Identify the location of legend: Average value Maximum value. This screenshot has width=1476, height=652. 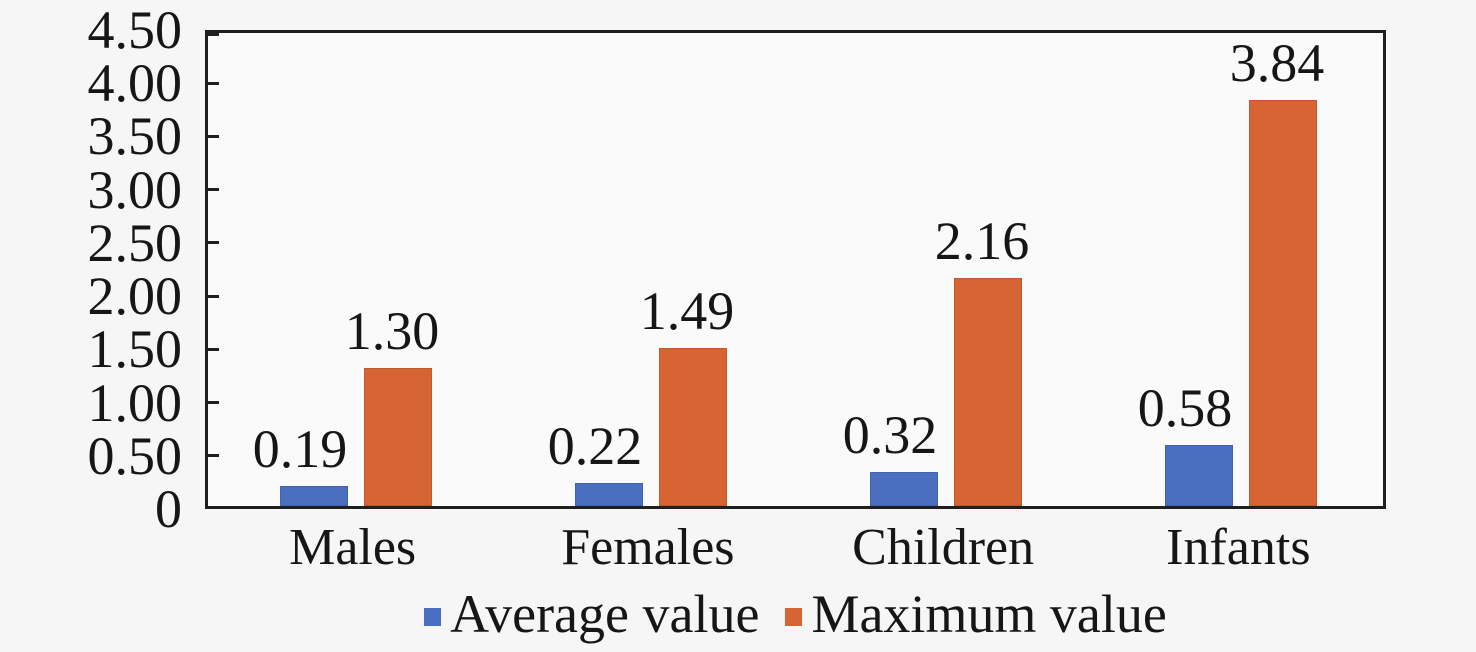
(795, 614).